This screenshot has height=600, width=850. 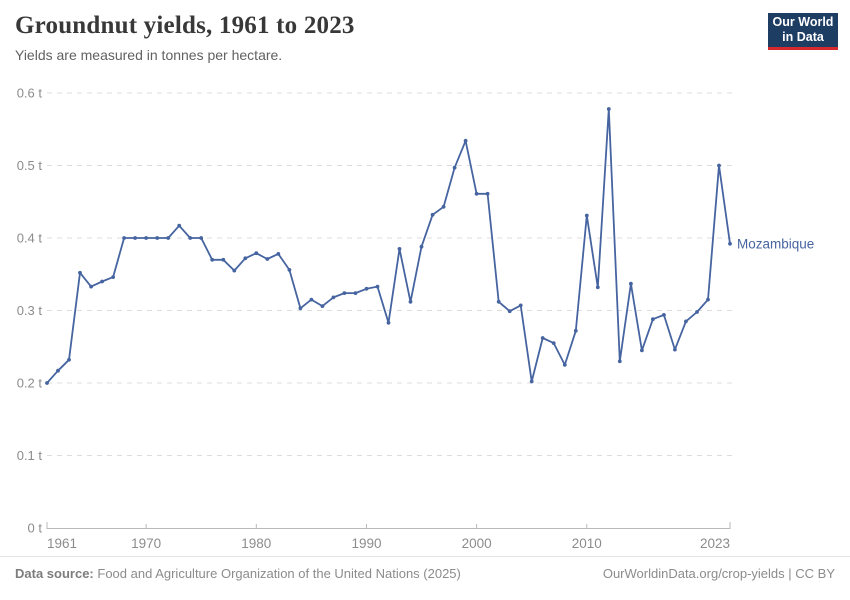 I want to click on y-tick-label: 0.5 t, so click(x=30, y=165).